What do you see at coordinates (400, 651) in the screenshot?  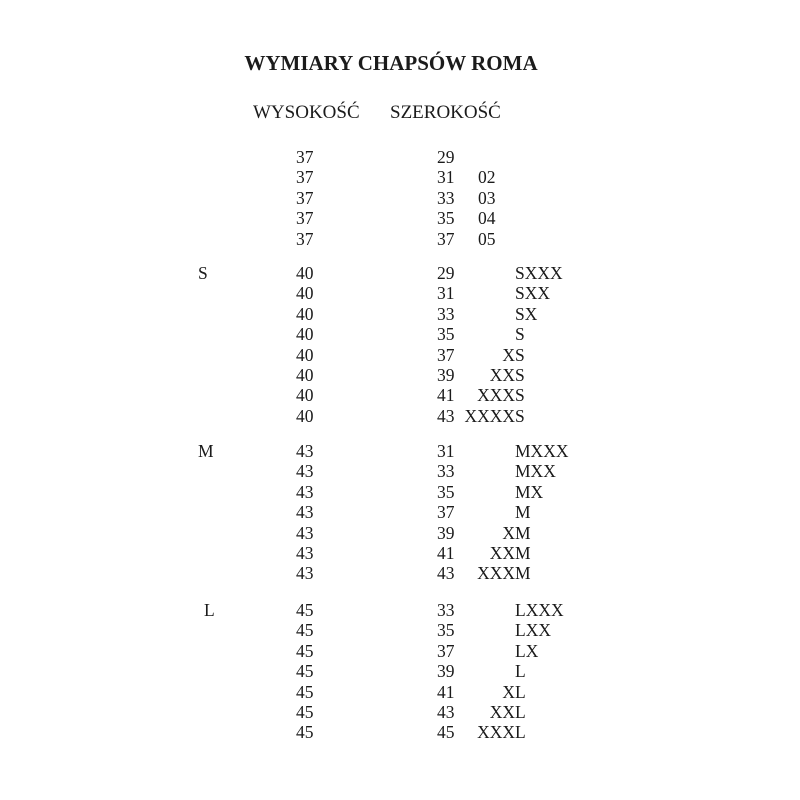 I see `table-row: 45 37 LX` at bounding box center [400, 651].